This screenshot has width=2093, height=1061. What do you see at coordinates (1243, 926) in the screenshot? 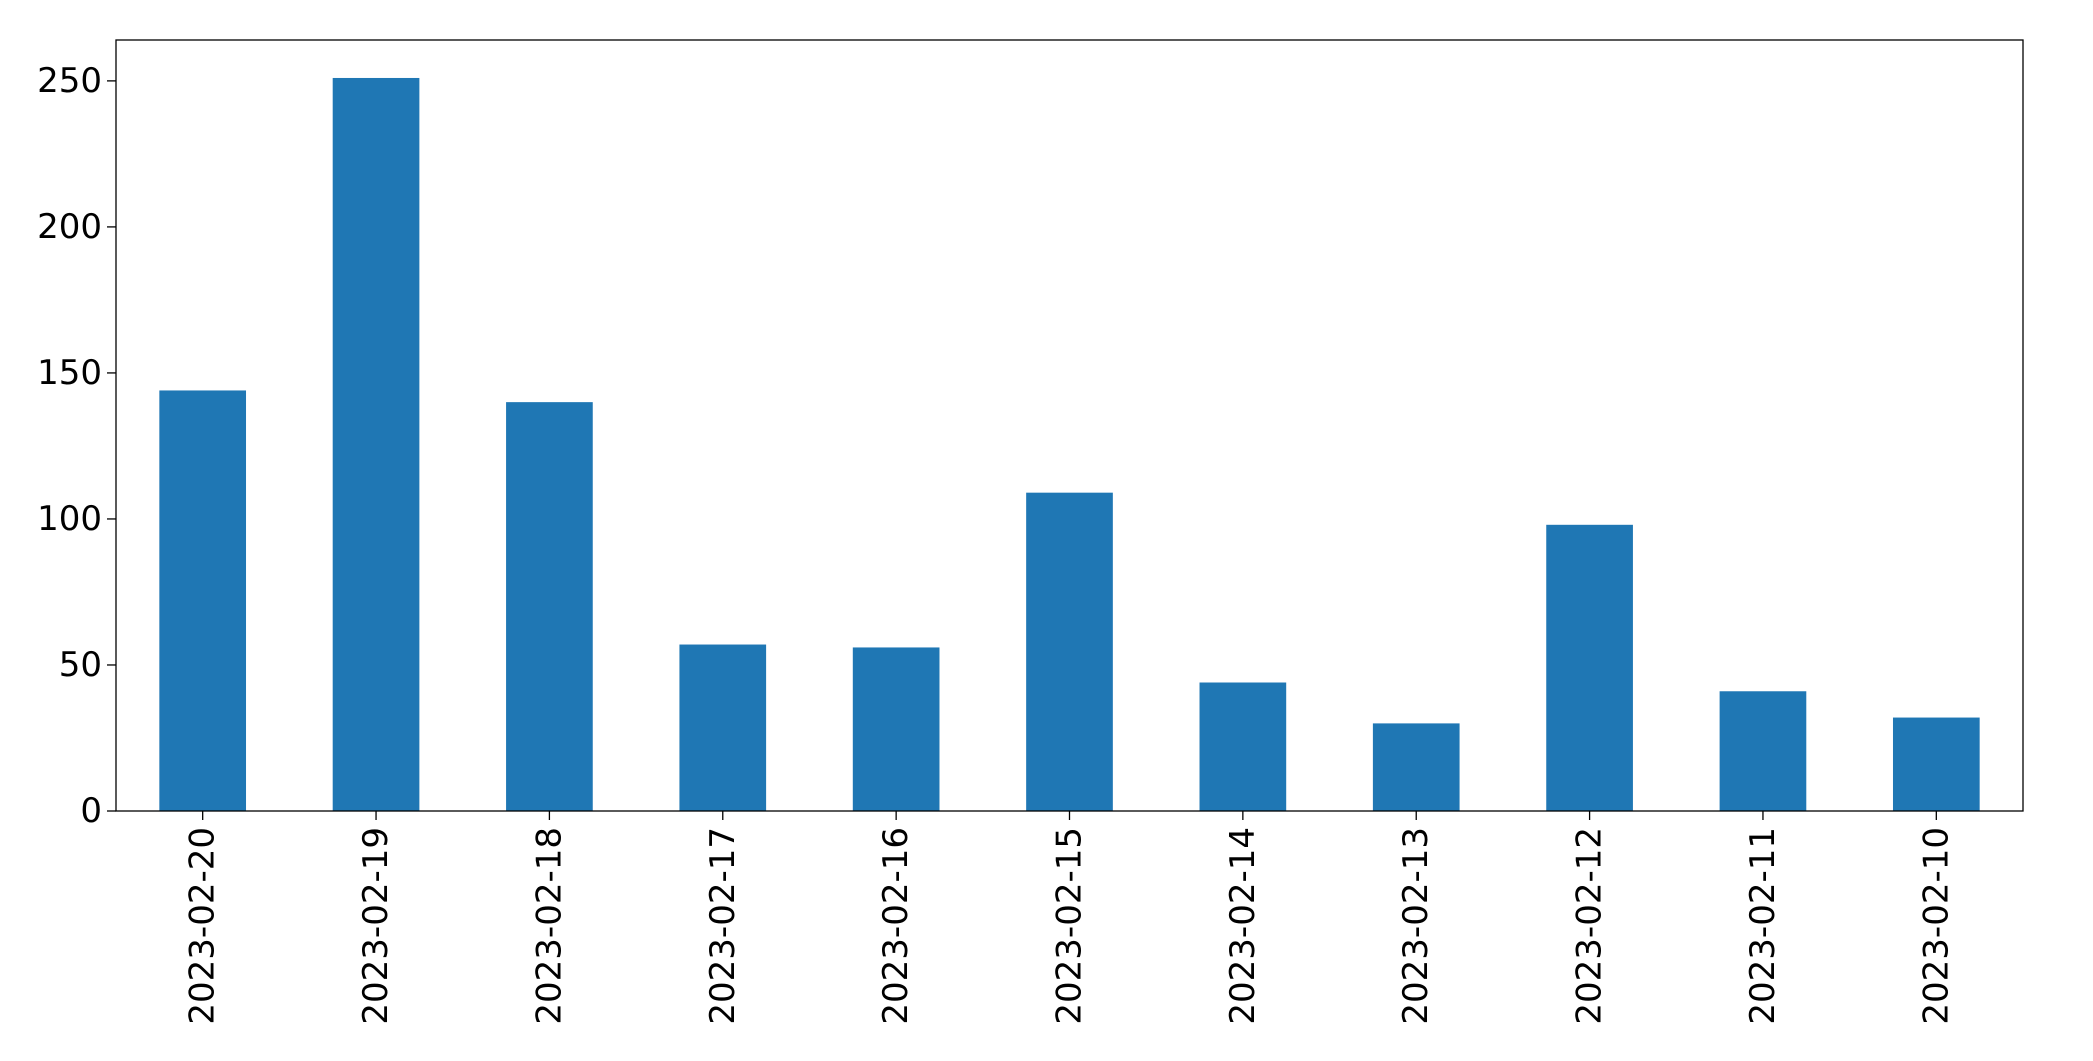
I see `x-tick-label: 2023-02-14` at bounding box center [1243, 926].